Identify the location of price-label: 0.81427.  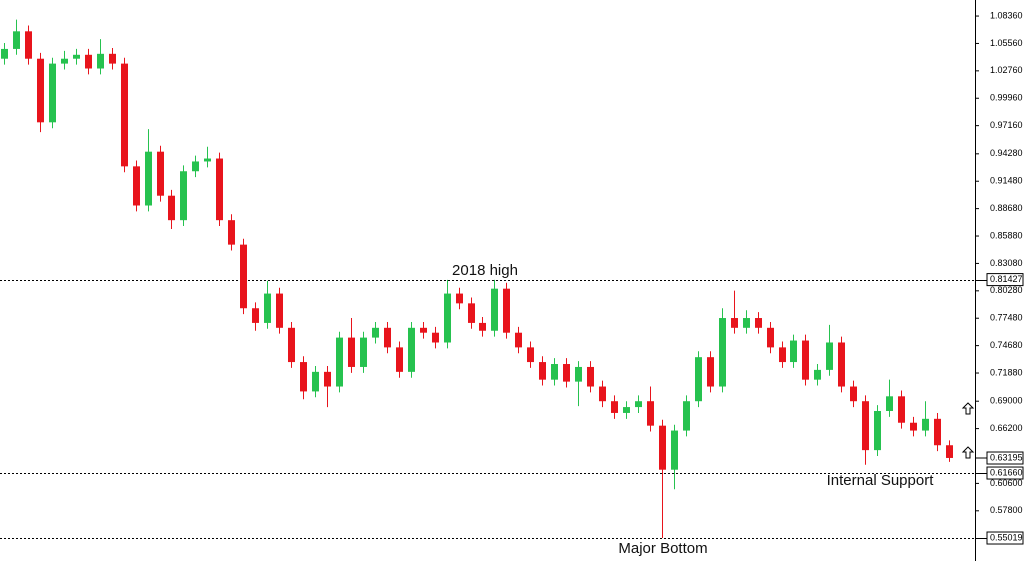
(1006, 279).